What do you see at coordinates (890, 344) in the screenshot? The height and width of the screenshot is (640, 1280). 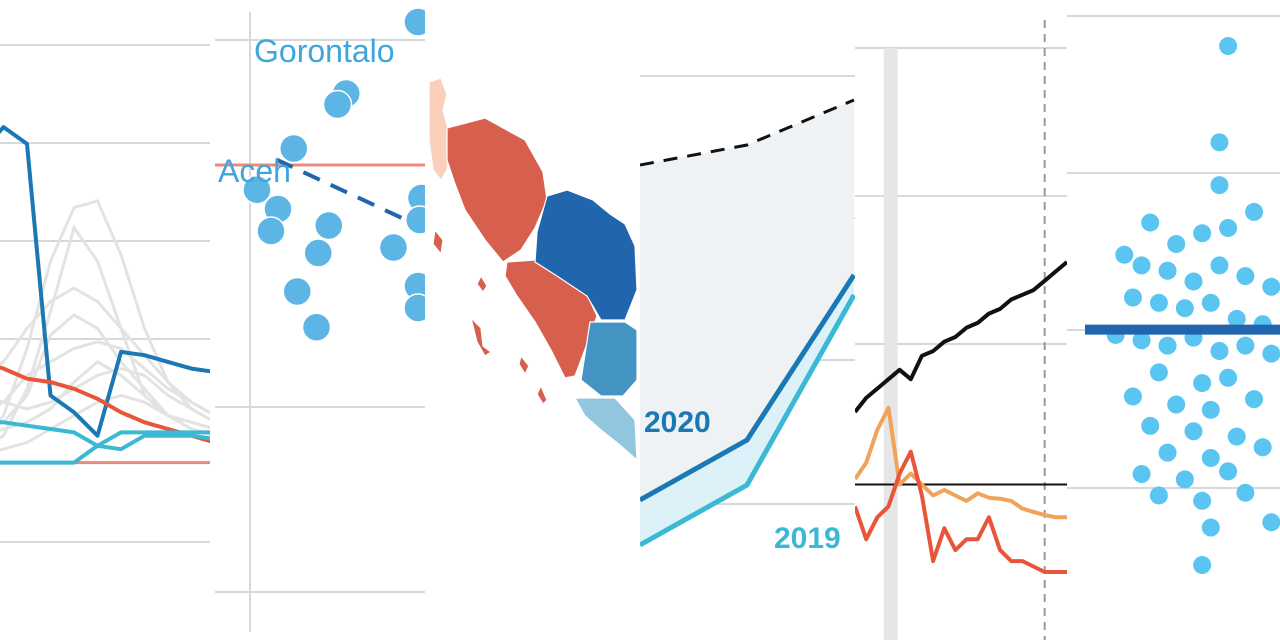 I see `highlight-band` at bounding box center [890, 344].